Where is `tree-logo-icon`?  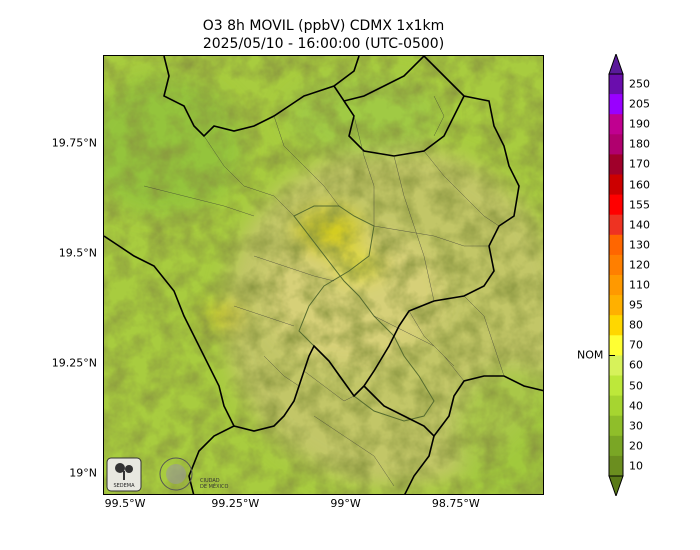
tree-logo-icon is located at coordinates (124, 471).